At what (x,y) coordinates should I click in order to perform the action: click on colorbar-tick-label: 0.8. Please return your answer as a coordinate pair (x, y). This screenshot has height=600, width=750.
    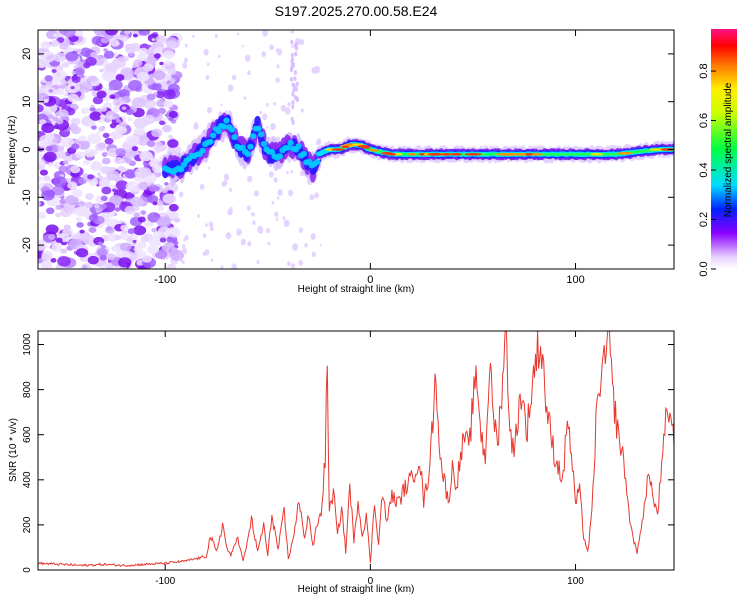
    Looking at the image, I should click on (704, 70).